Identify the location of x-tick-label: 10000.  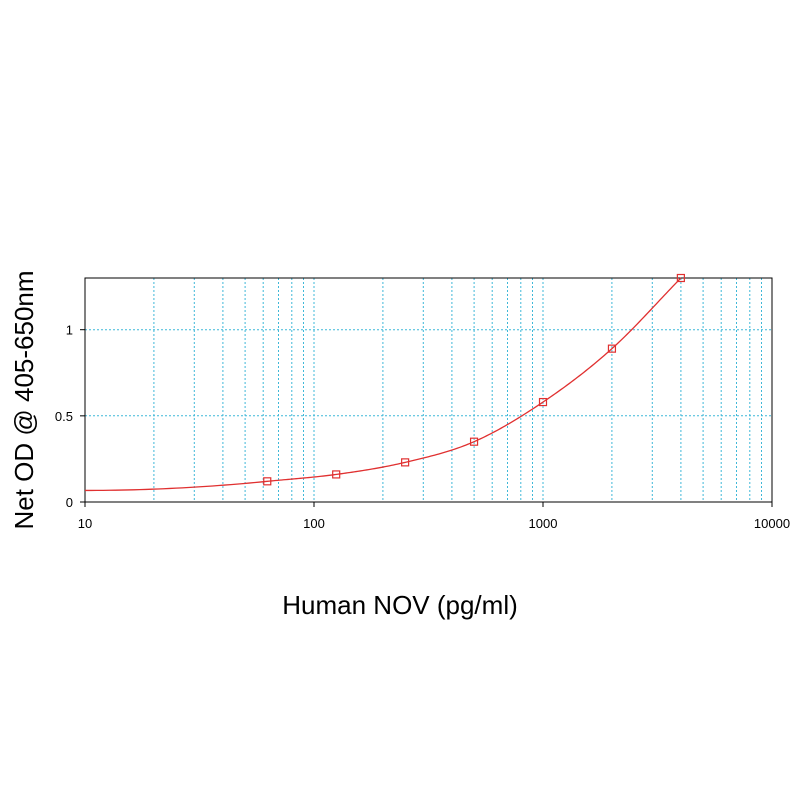
(772, 523).